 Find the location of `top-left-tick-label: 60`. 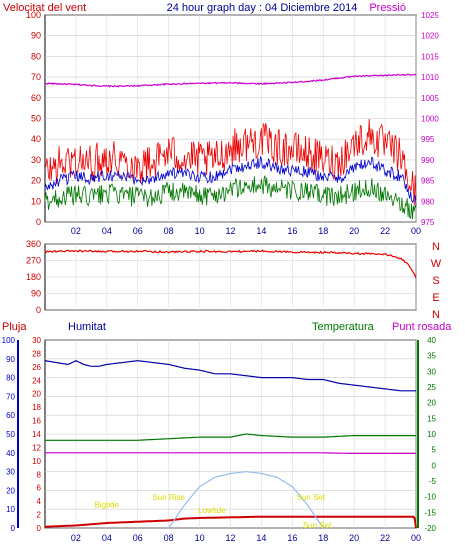

top-left-tick-label: 60 is located at coordinates (36, 98).